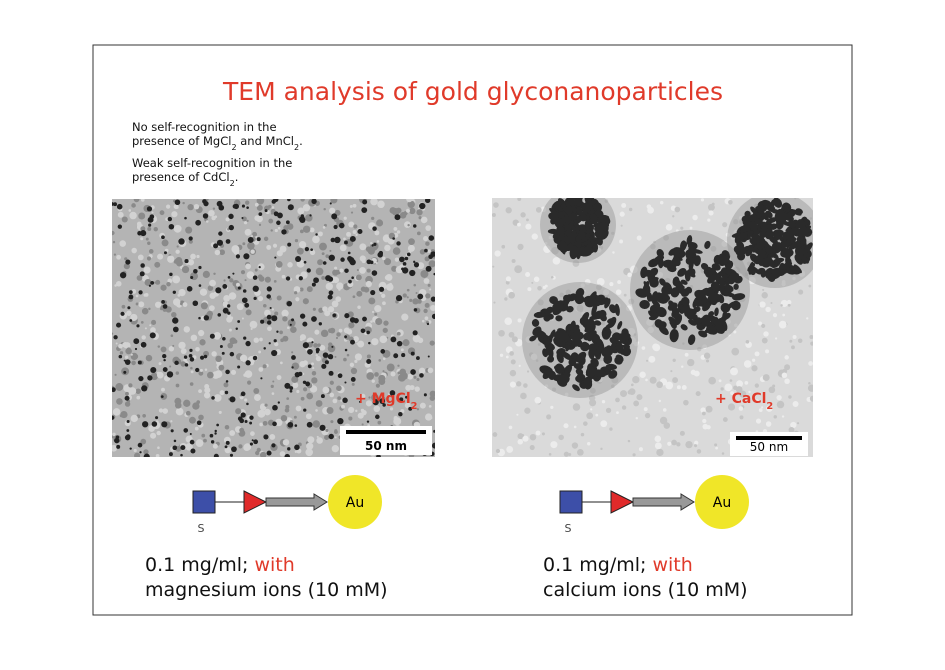  I want to click on micrograph, so click(273, 328).